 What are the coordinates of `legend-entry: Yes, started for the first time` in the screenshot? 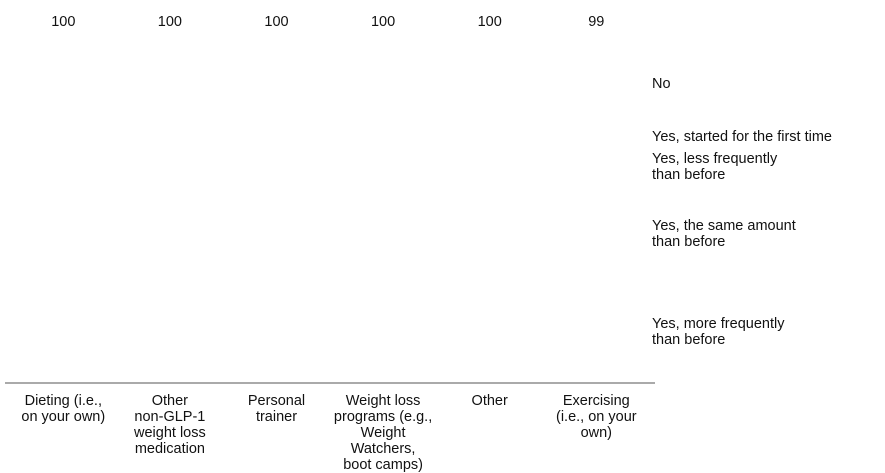 It's located at (742, 137).